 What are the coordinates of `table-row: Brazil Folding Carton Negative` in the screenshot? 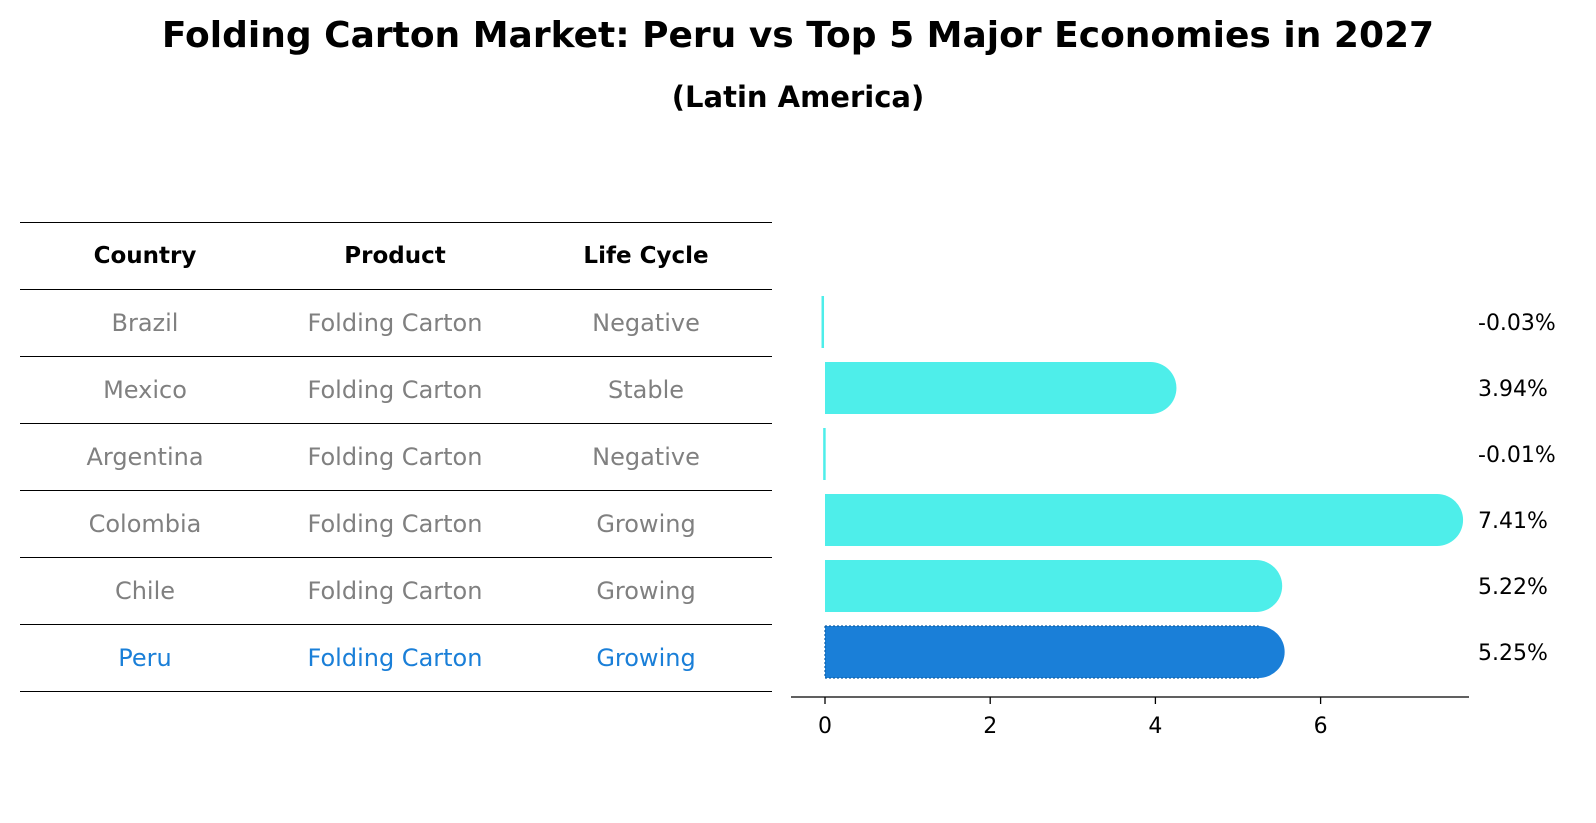 It's located at (396, 323).